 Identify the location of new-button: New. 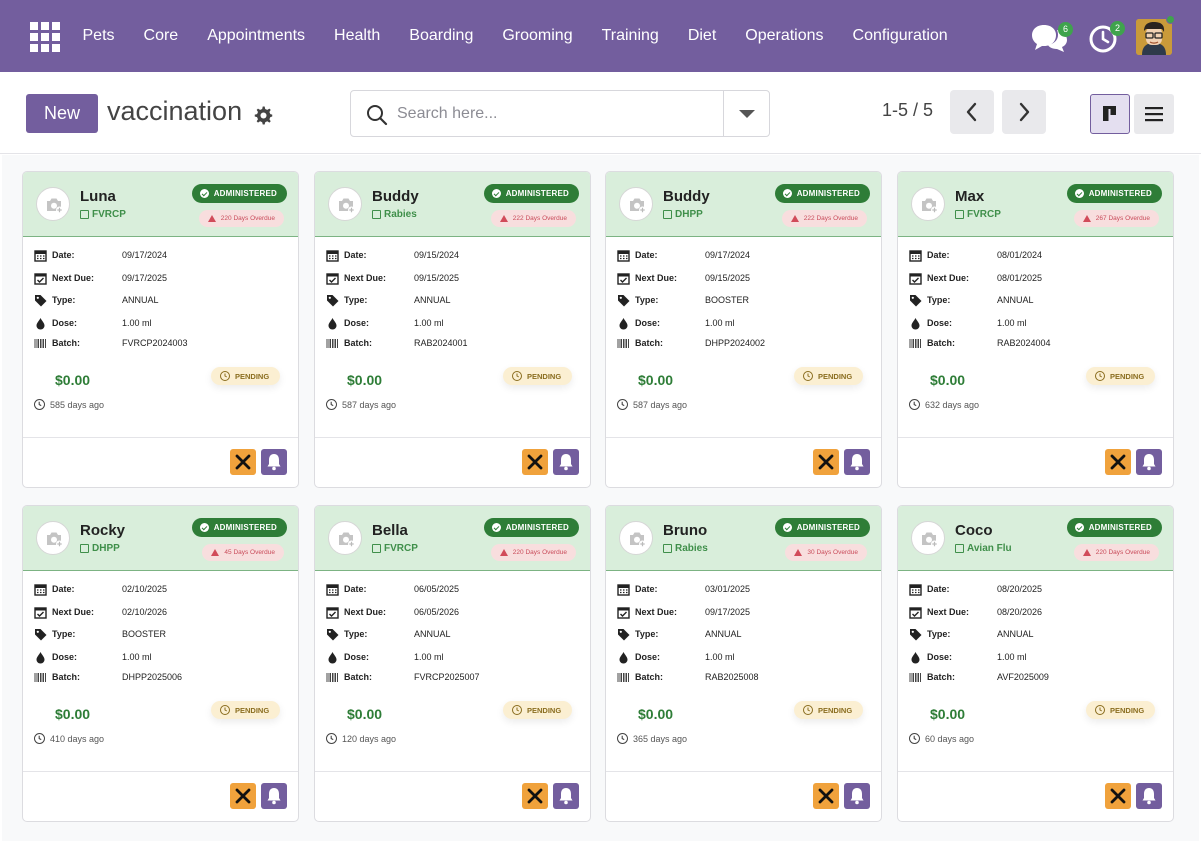
(62, 113).